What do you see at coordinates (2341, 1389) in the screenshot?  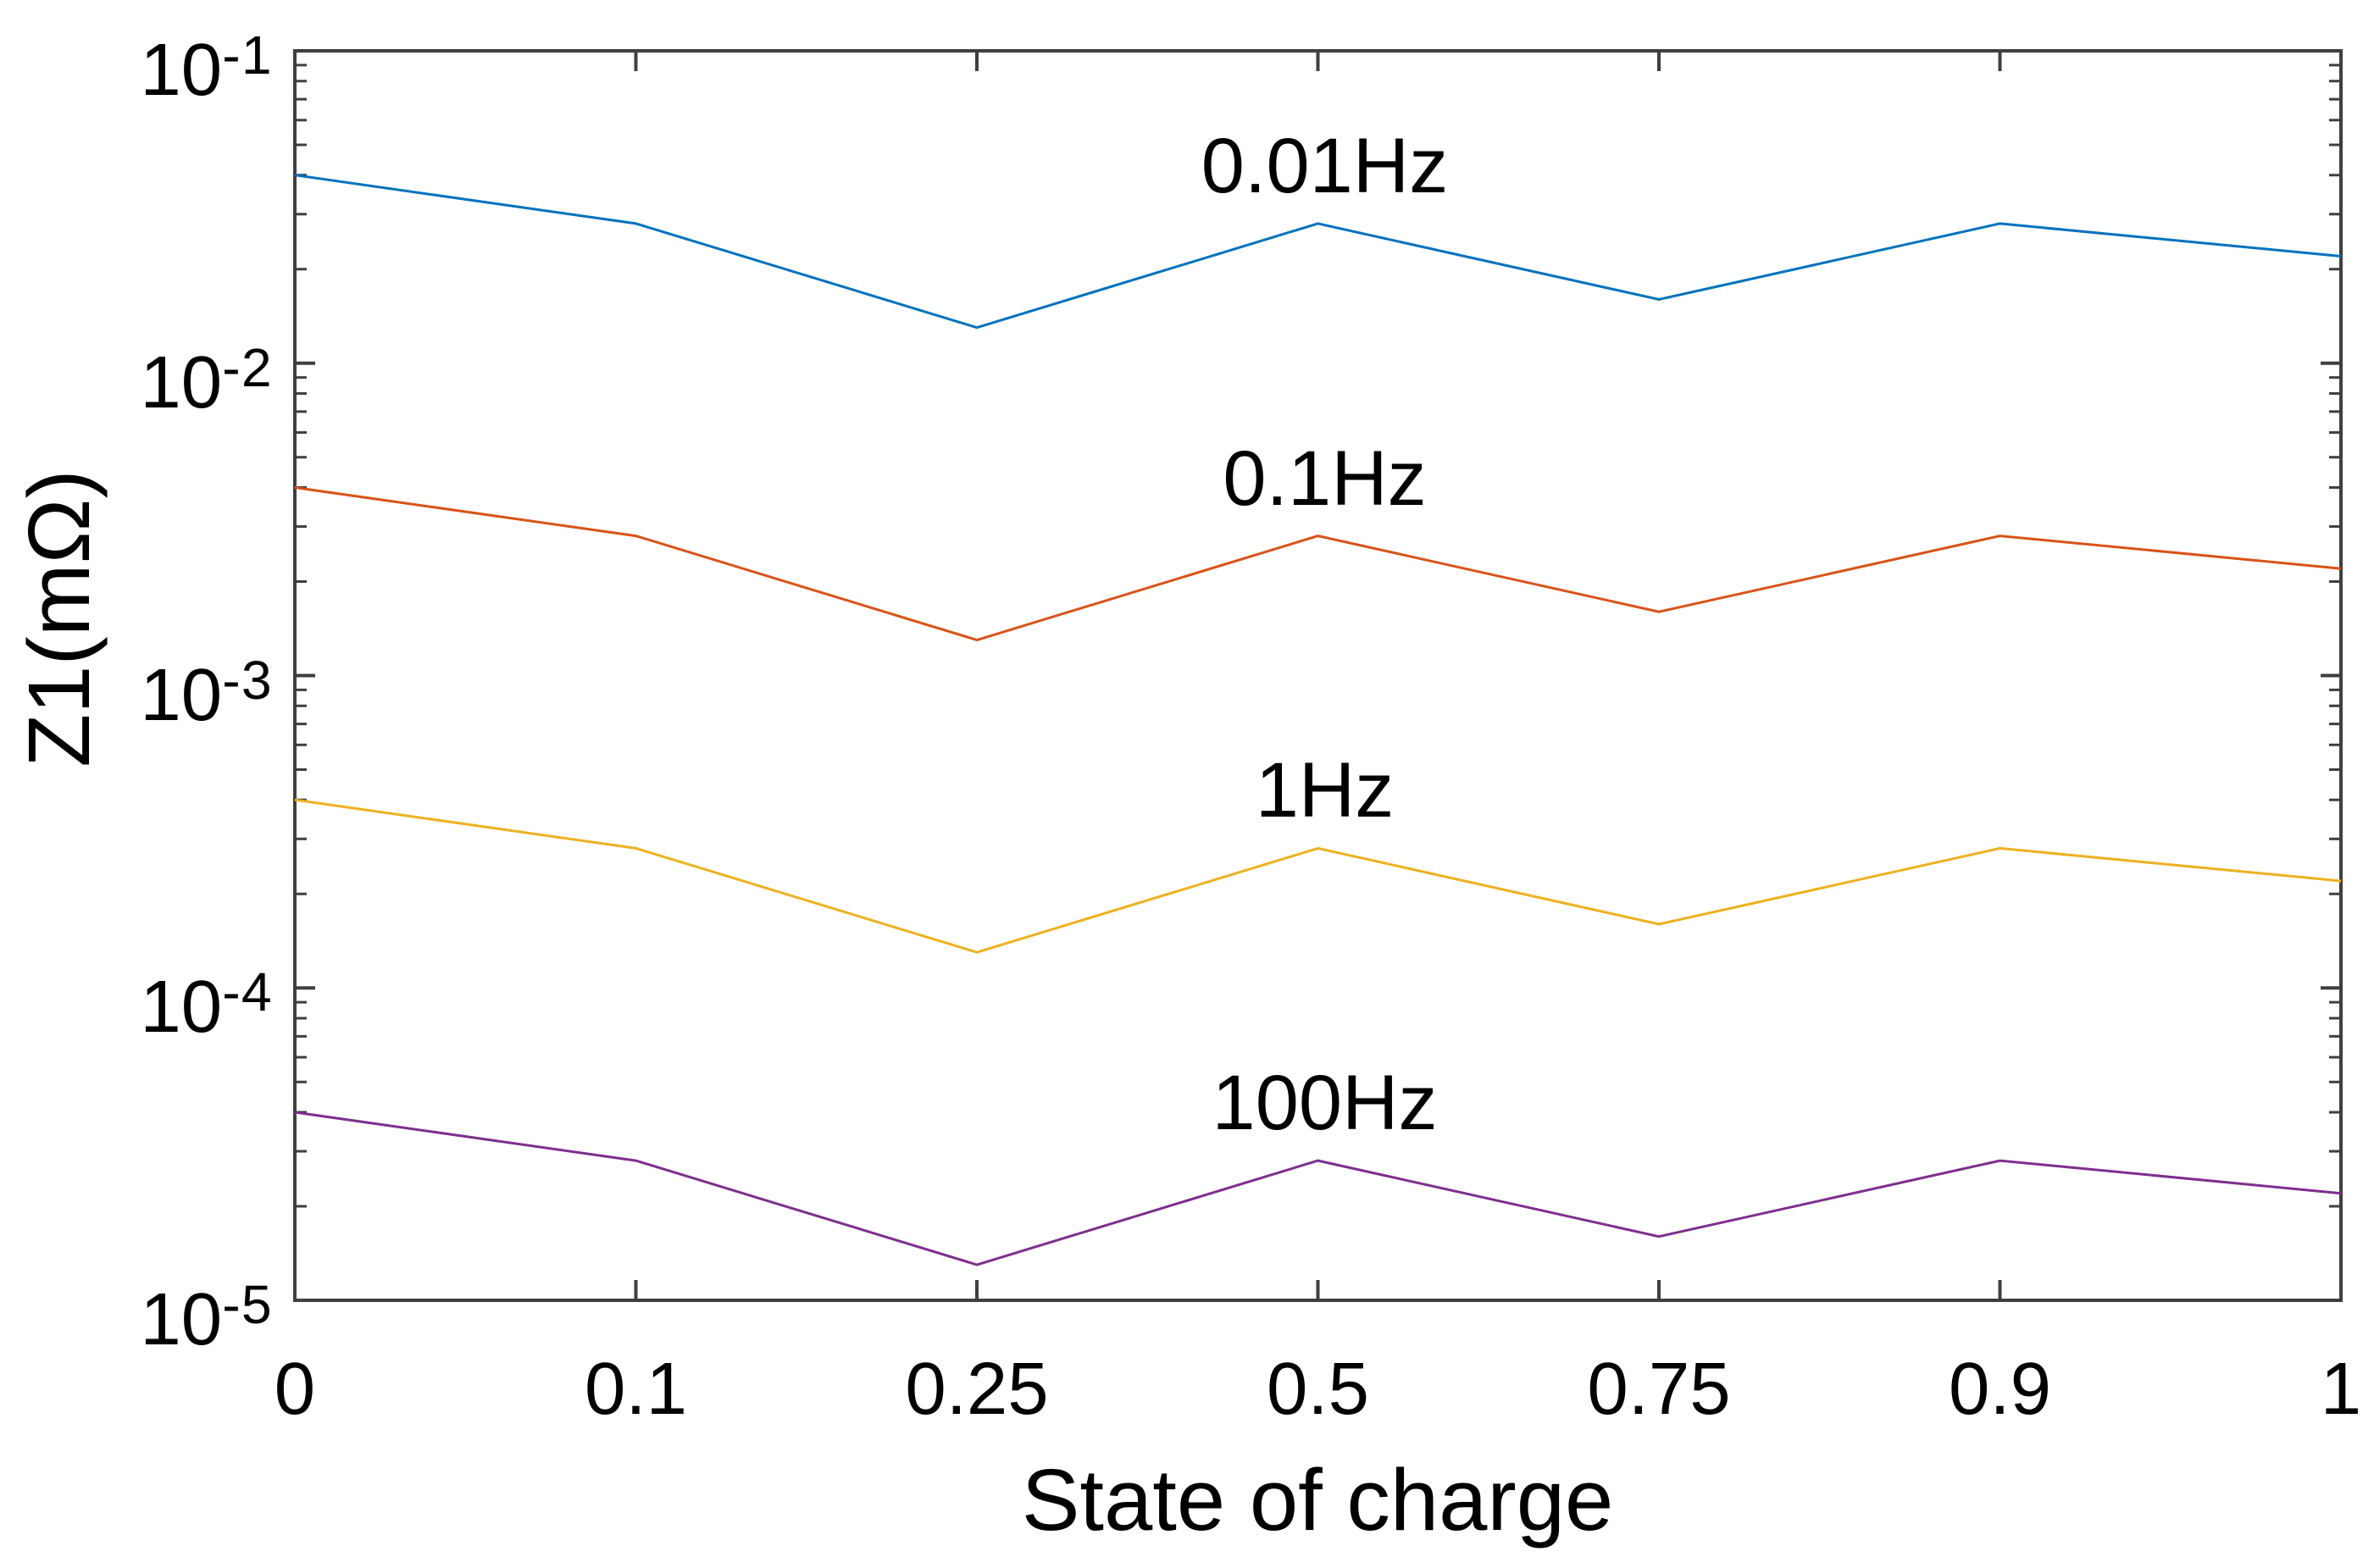 I see `x-tick-label-1: 1` at bounding box center [2341, 1389].